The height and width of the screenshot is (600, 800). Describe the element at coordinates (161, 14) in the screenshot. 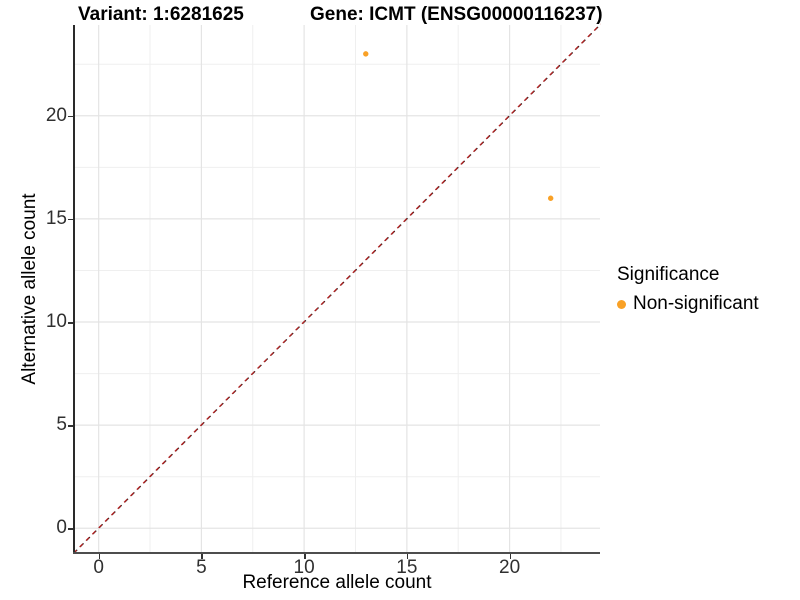

I see `plot-title-variant: Variant: 1:6281625` at that location.